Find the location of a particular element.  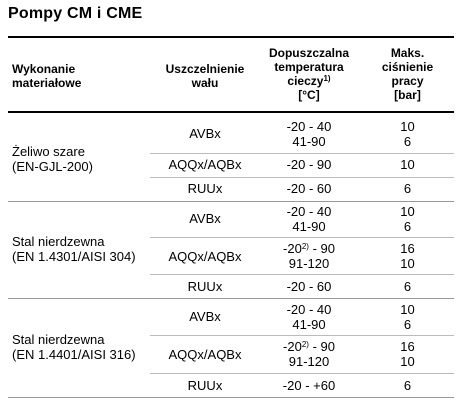

header-bottom-rule is located at coordinates (231, 112).